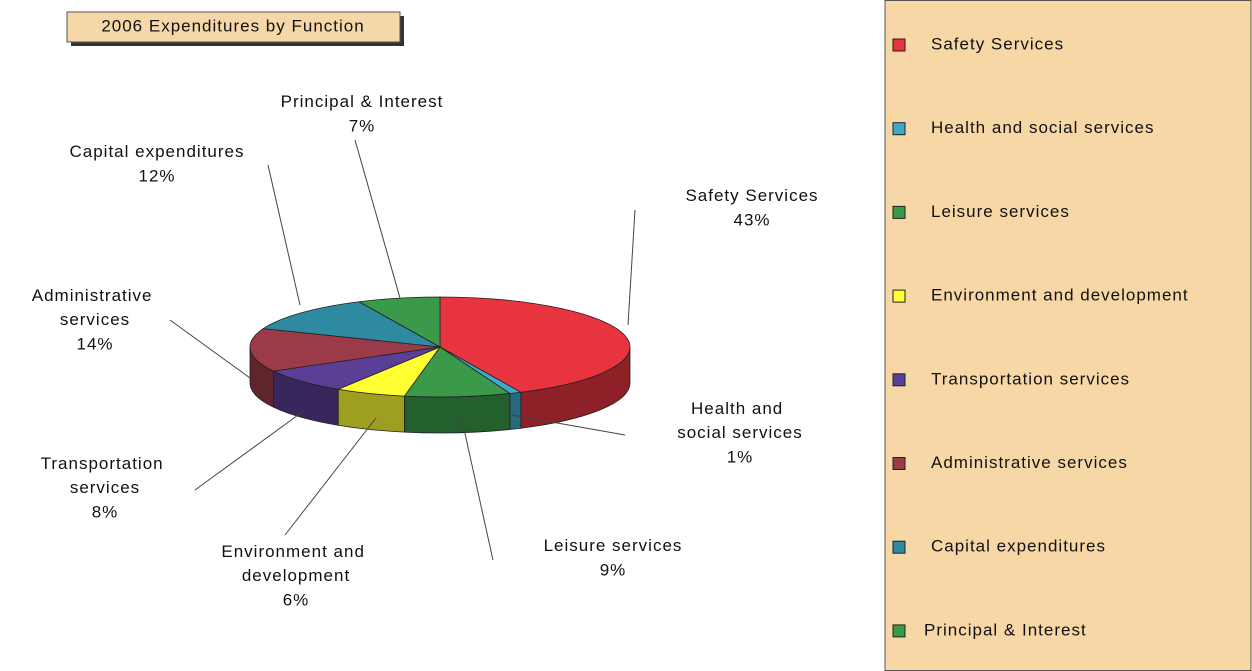 This screenshot has height=671, width=1252. What do you see at coordinates (157, 151) in the screenshot?
I see `data-label-name: Capital expenditures` at bounding box center [157, 151].